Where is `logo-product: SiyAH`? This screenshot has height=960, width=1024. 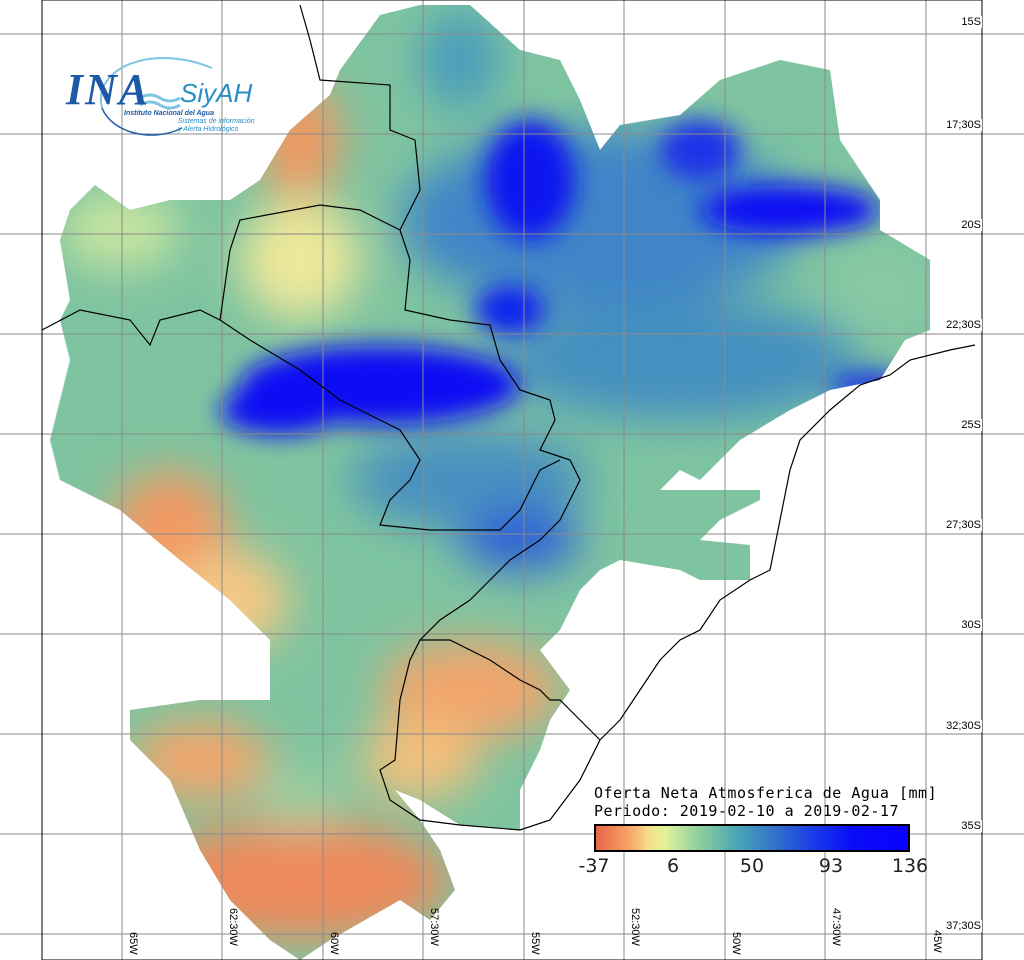 logo-product: SiyAH is located at coordinates (216, 93).